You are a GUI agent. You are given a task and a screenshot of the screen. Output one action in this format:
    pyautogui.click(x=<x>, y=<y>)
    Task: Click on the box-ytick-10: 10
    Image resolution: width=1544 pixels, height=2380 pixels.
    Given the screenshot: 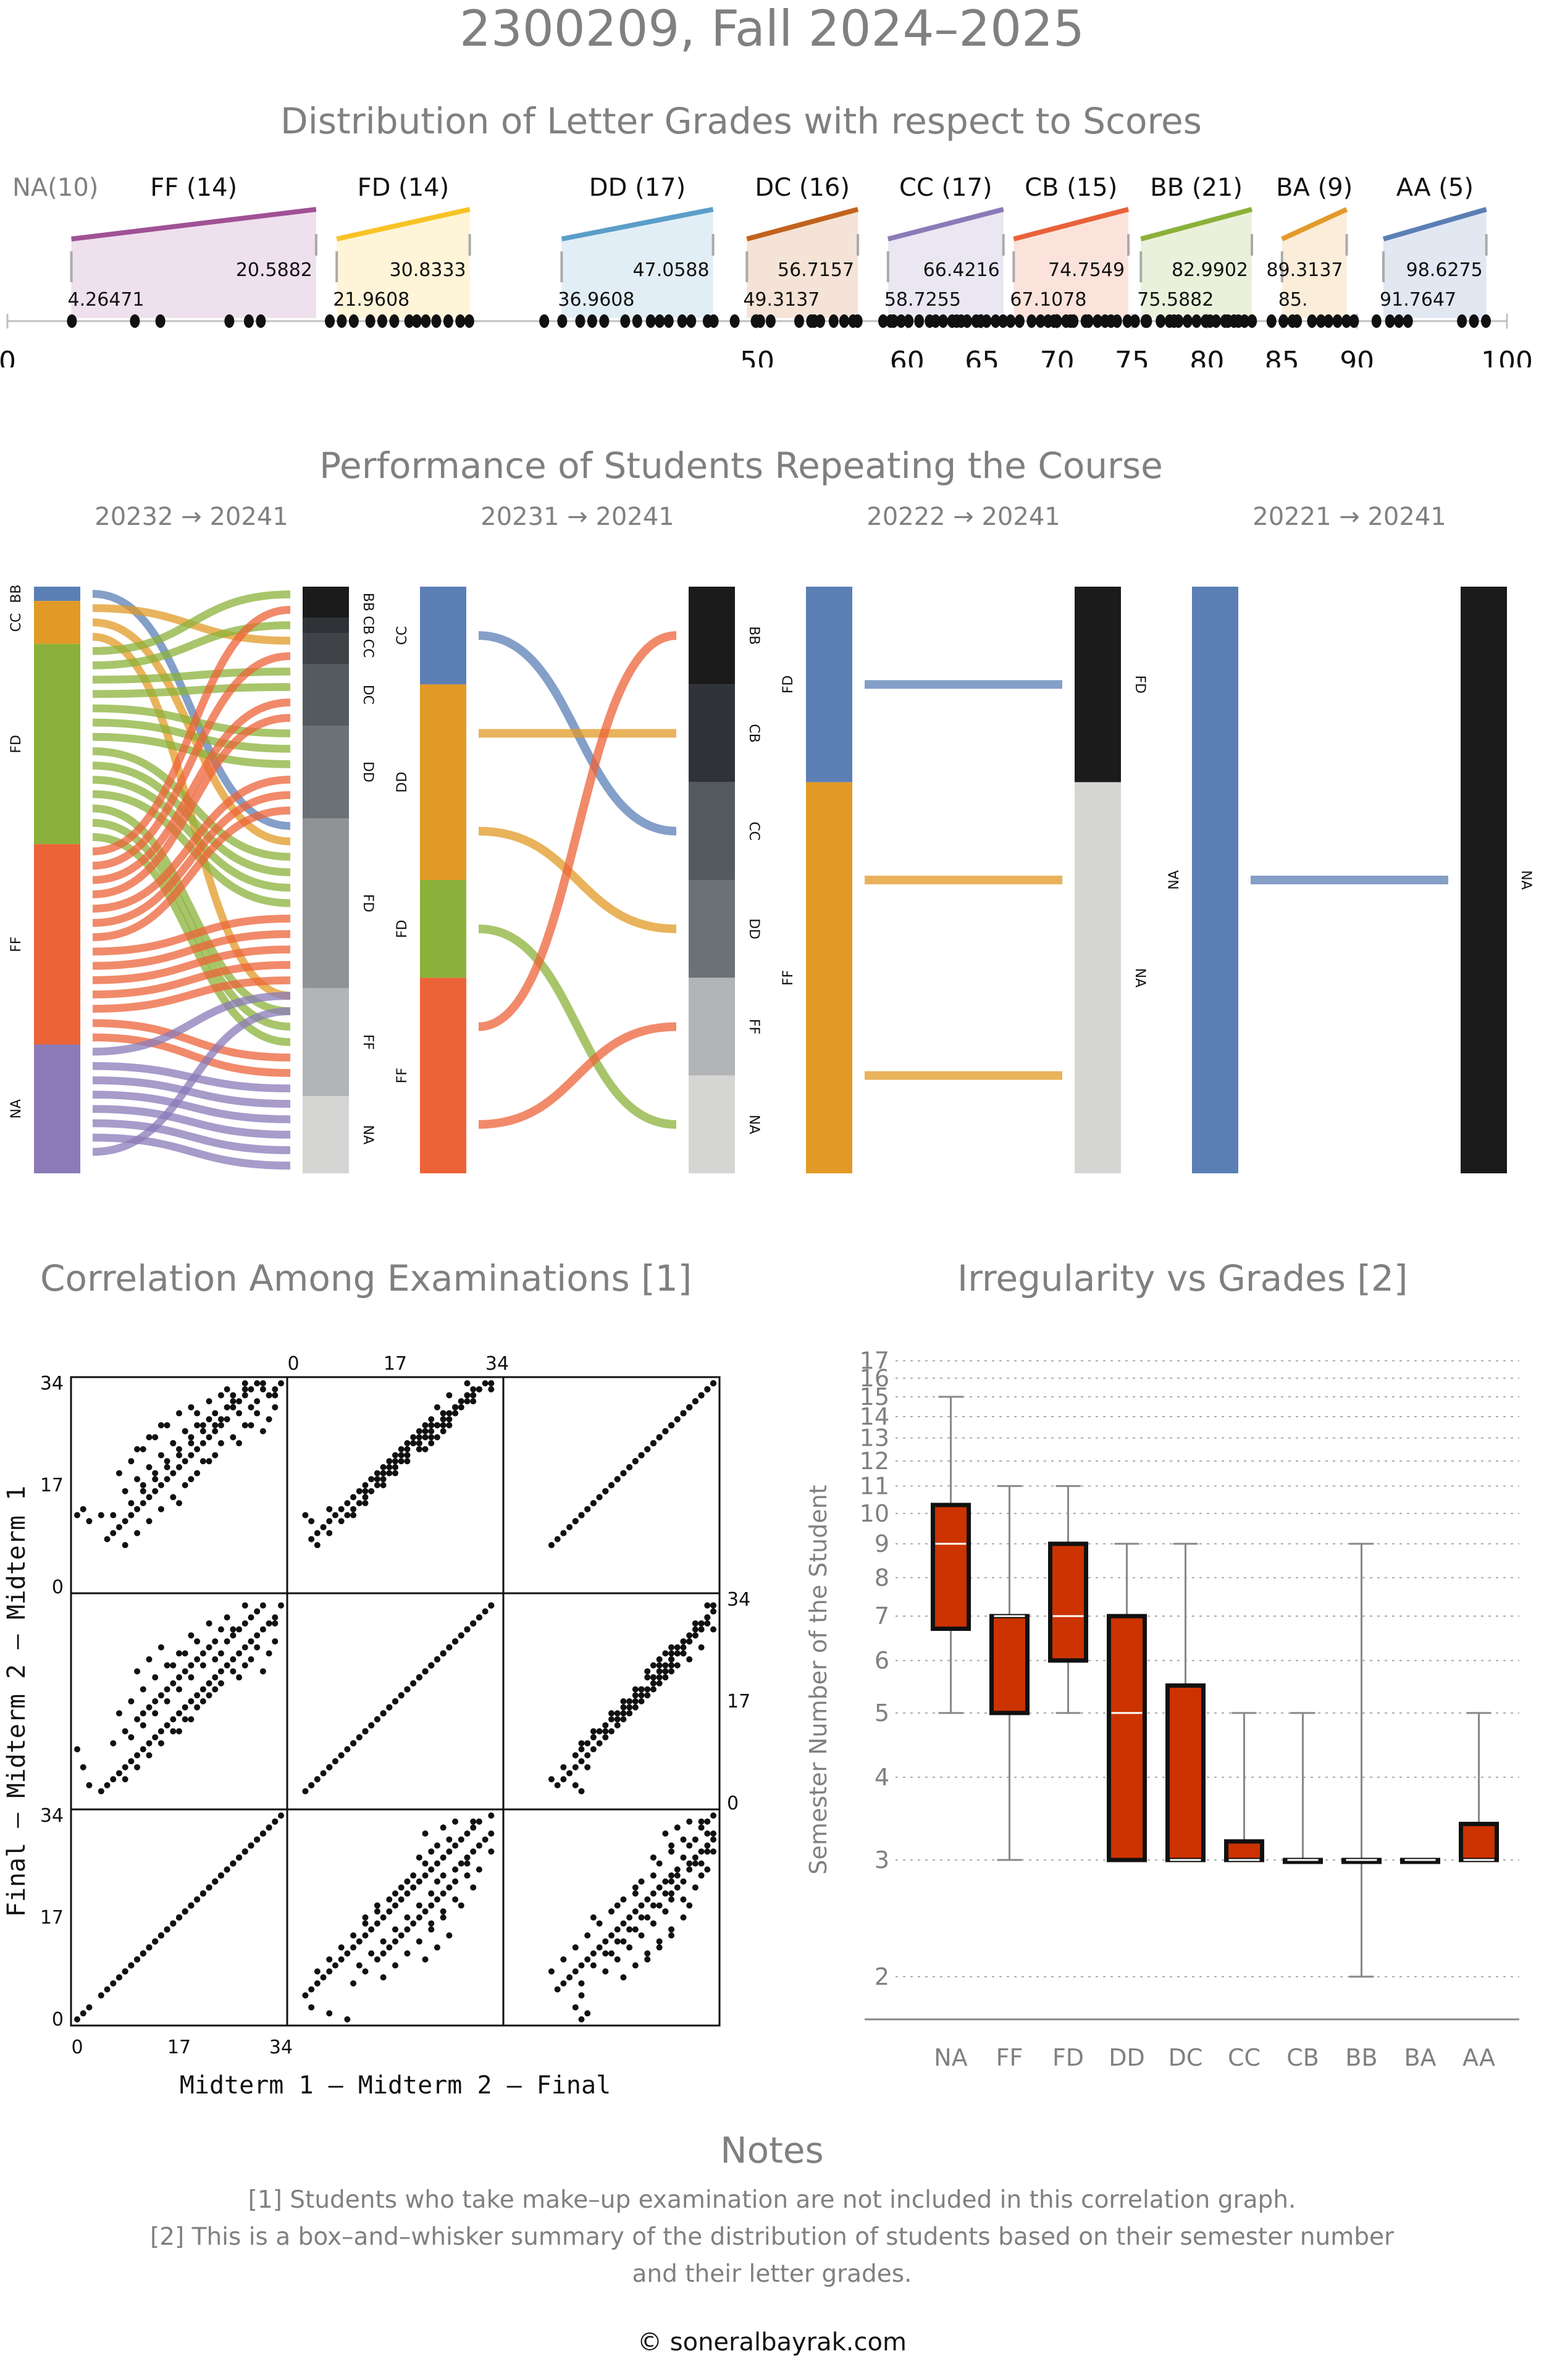 What is the action you would take?
    pyautogui.click(x=874, y=1514)
    